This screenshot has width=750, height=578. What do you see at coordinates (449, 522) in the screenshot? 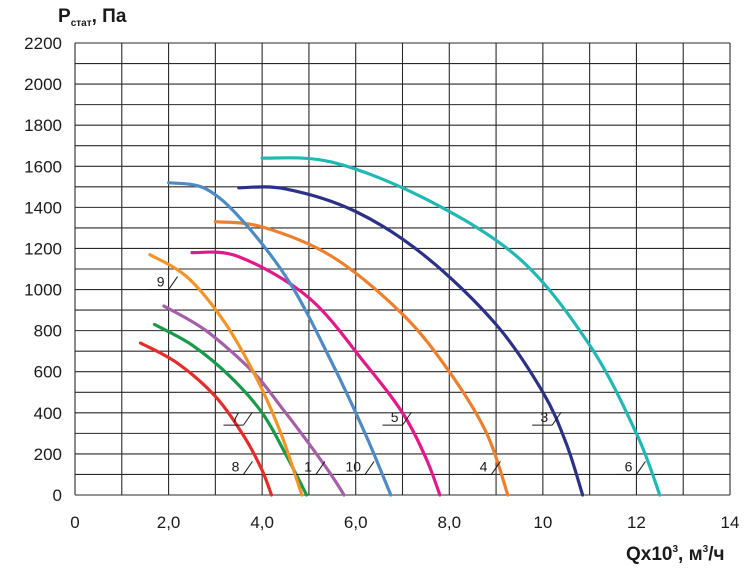
I see `x-tick-label: 8,0` at bounding box center [449, 522].